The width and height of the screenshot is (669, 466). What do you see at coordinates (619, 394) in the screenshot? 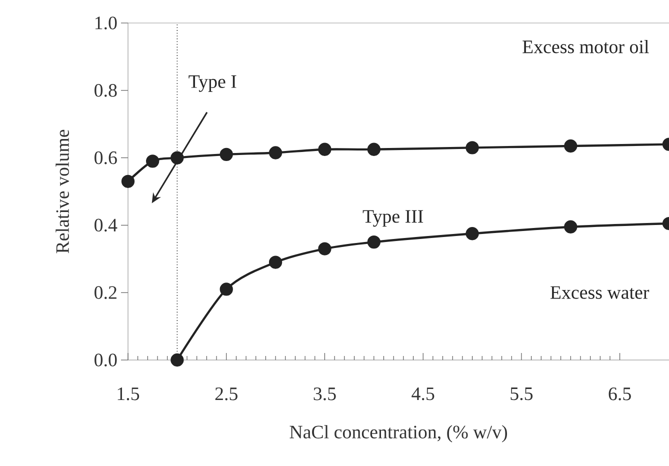
I see `x-tick-label: 6.5` at bounding box center [619, 394].